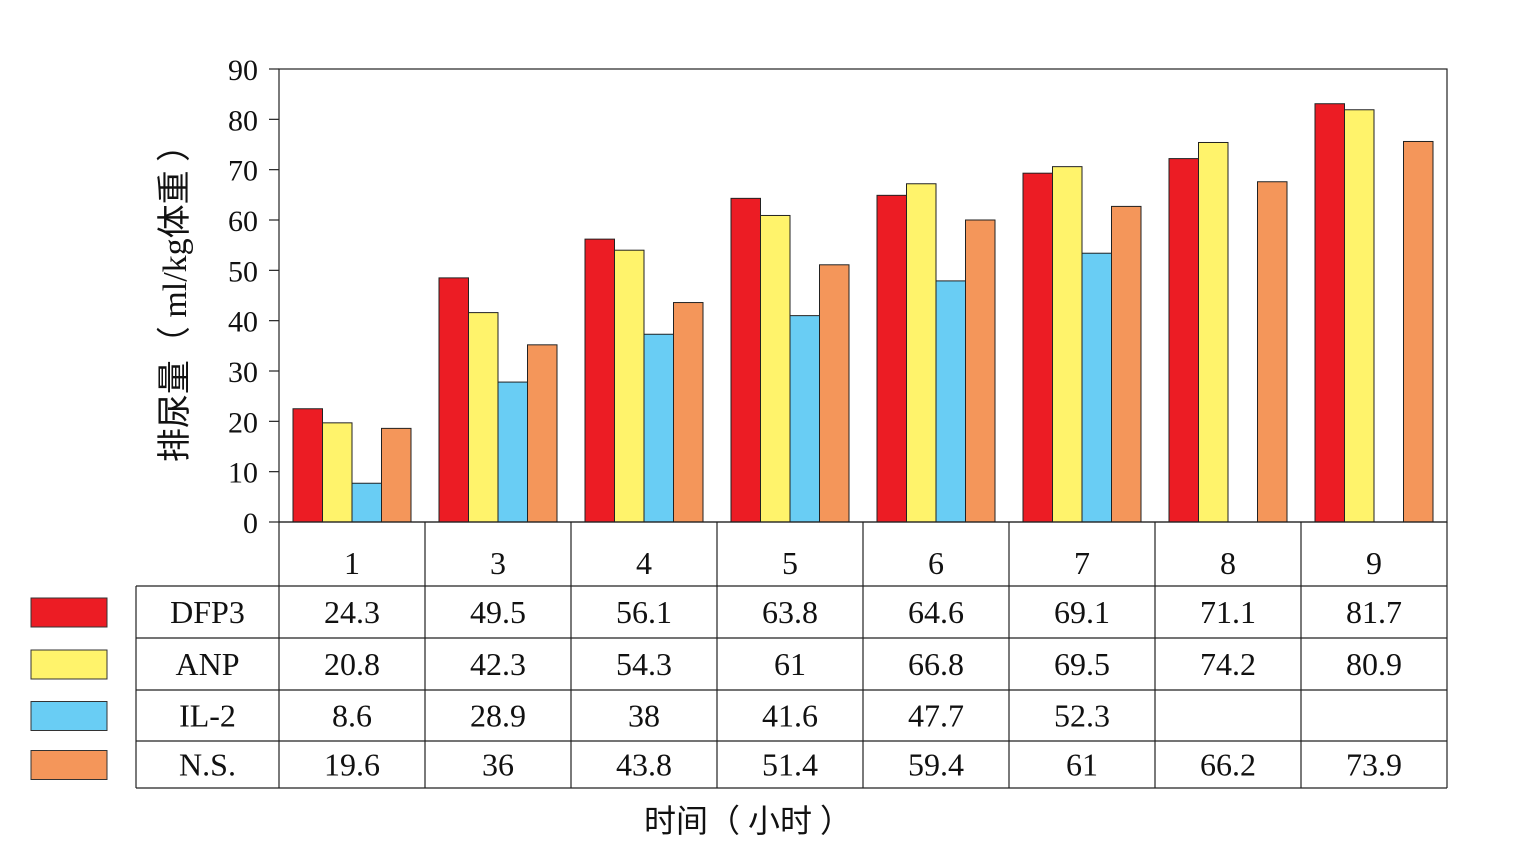 The image size is (1536, 861). I want to click on table-cell-value: 74.2, so click(1228, 664).